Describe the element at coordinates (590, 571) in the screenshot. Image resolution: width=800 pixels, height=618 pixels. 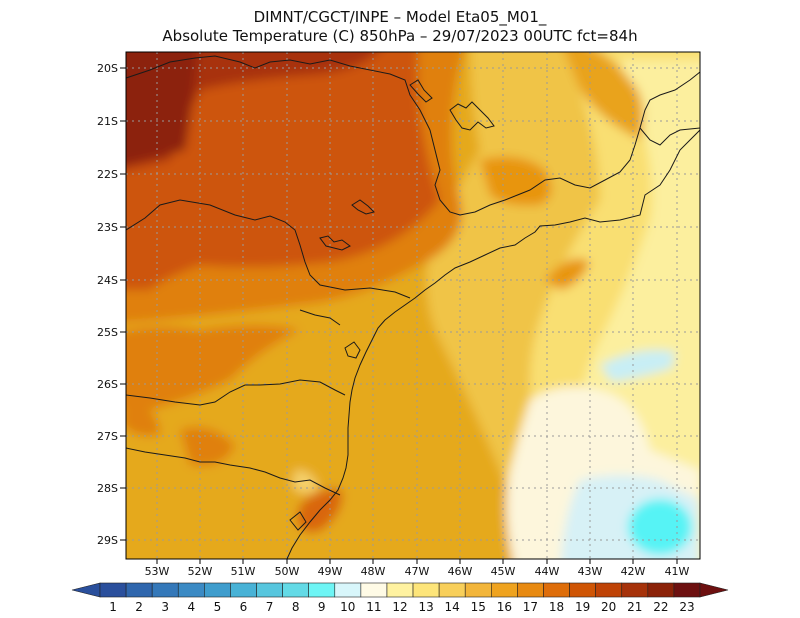
I see `lon-tick-label: 43W` at that location.